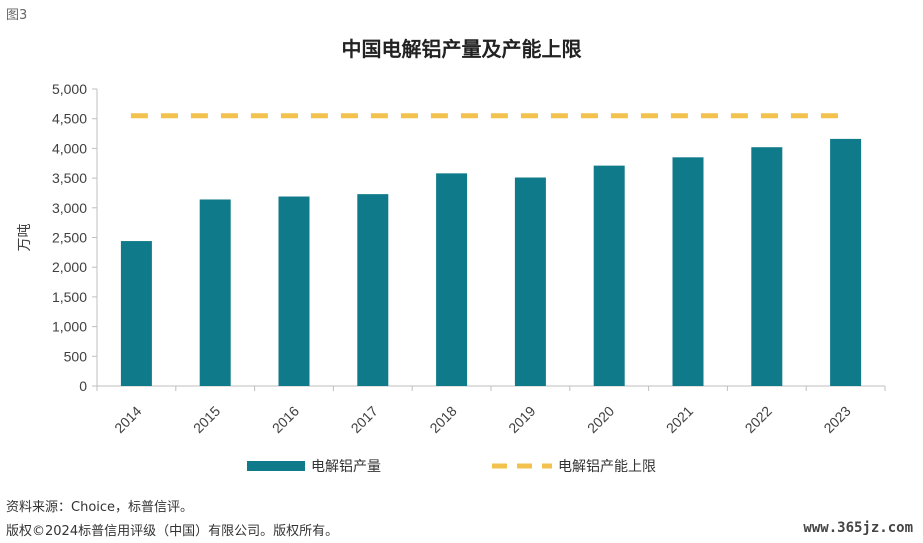  I want to click on x-tick-label: 2016, so click(285, 419).